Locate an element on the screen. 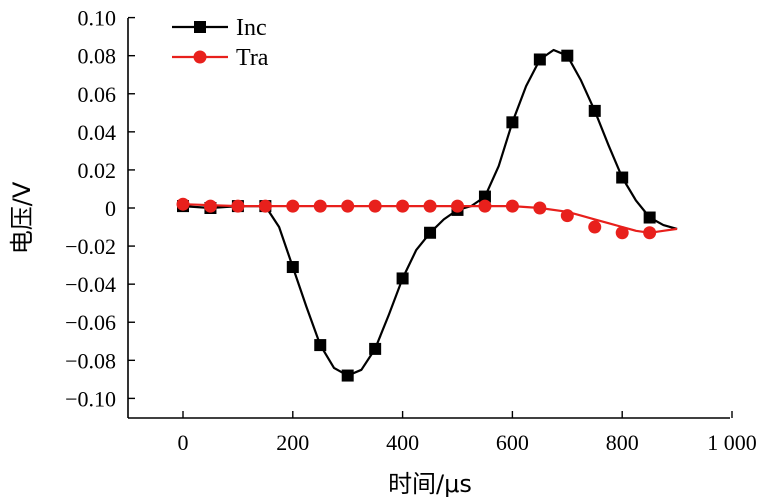  y-tick-label: −0.08 is located at coordinates (90, 360).